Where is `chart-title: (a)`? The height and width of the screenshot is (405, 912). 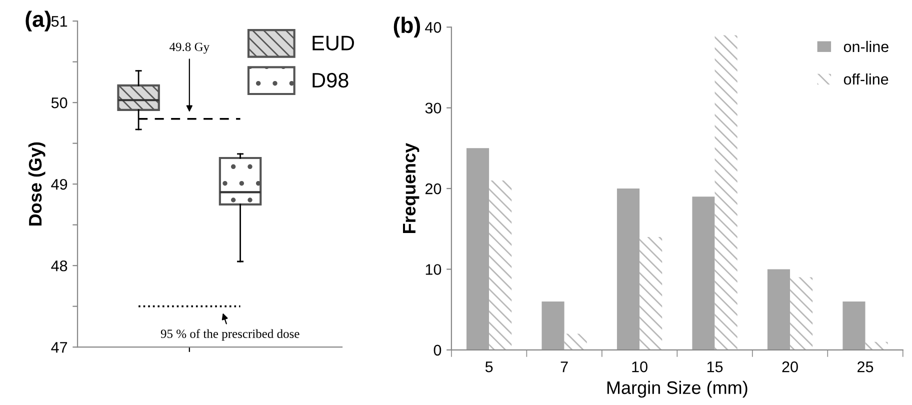 chart-title: (a) is located at coordinates (38, 21).